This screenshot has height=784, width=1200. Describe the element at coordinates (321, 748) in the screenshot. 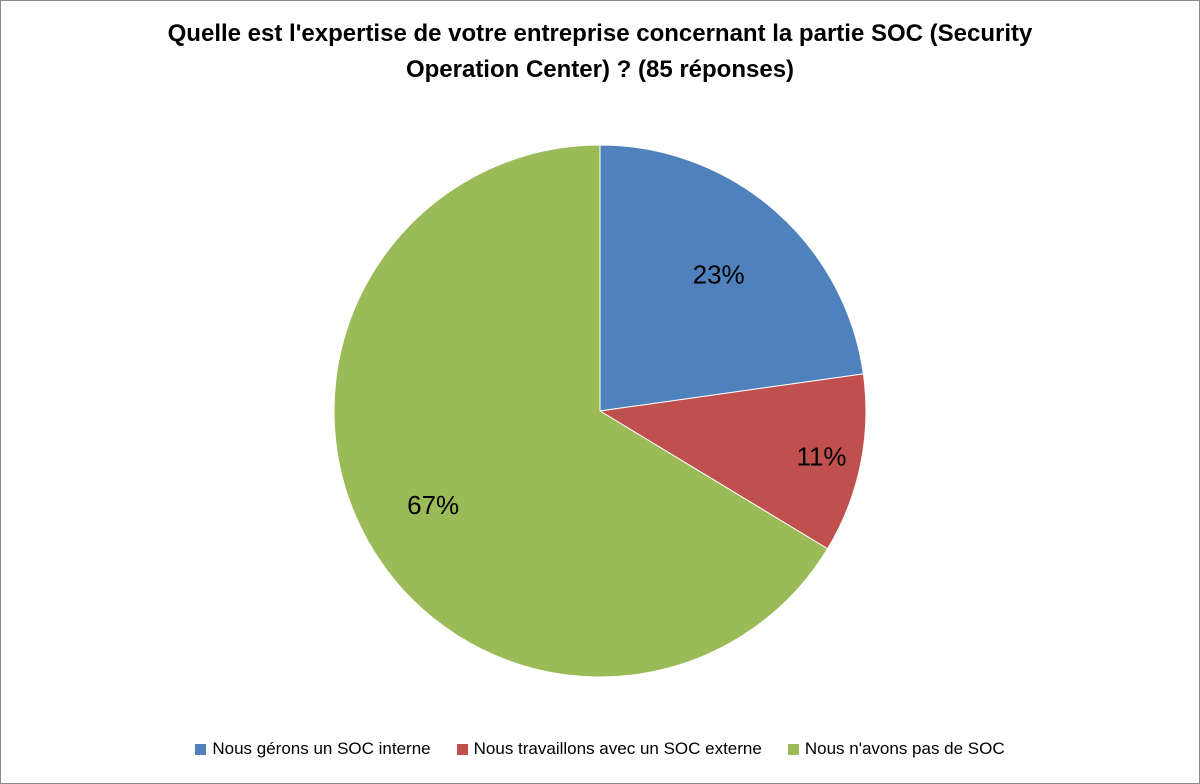

I see `legend-label: Nous gérons un SOC interne` at that location.